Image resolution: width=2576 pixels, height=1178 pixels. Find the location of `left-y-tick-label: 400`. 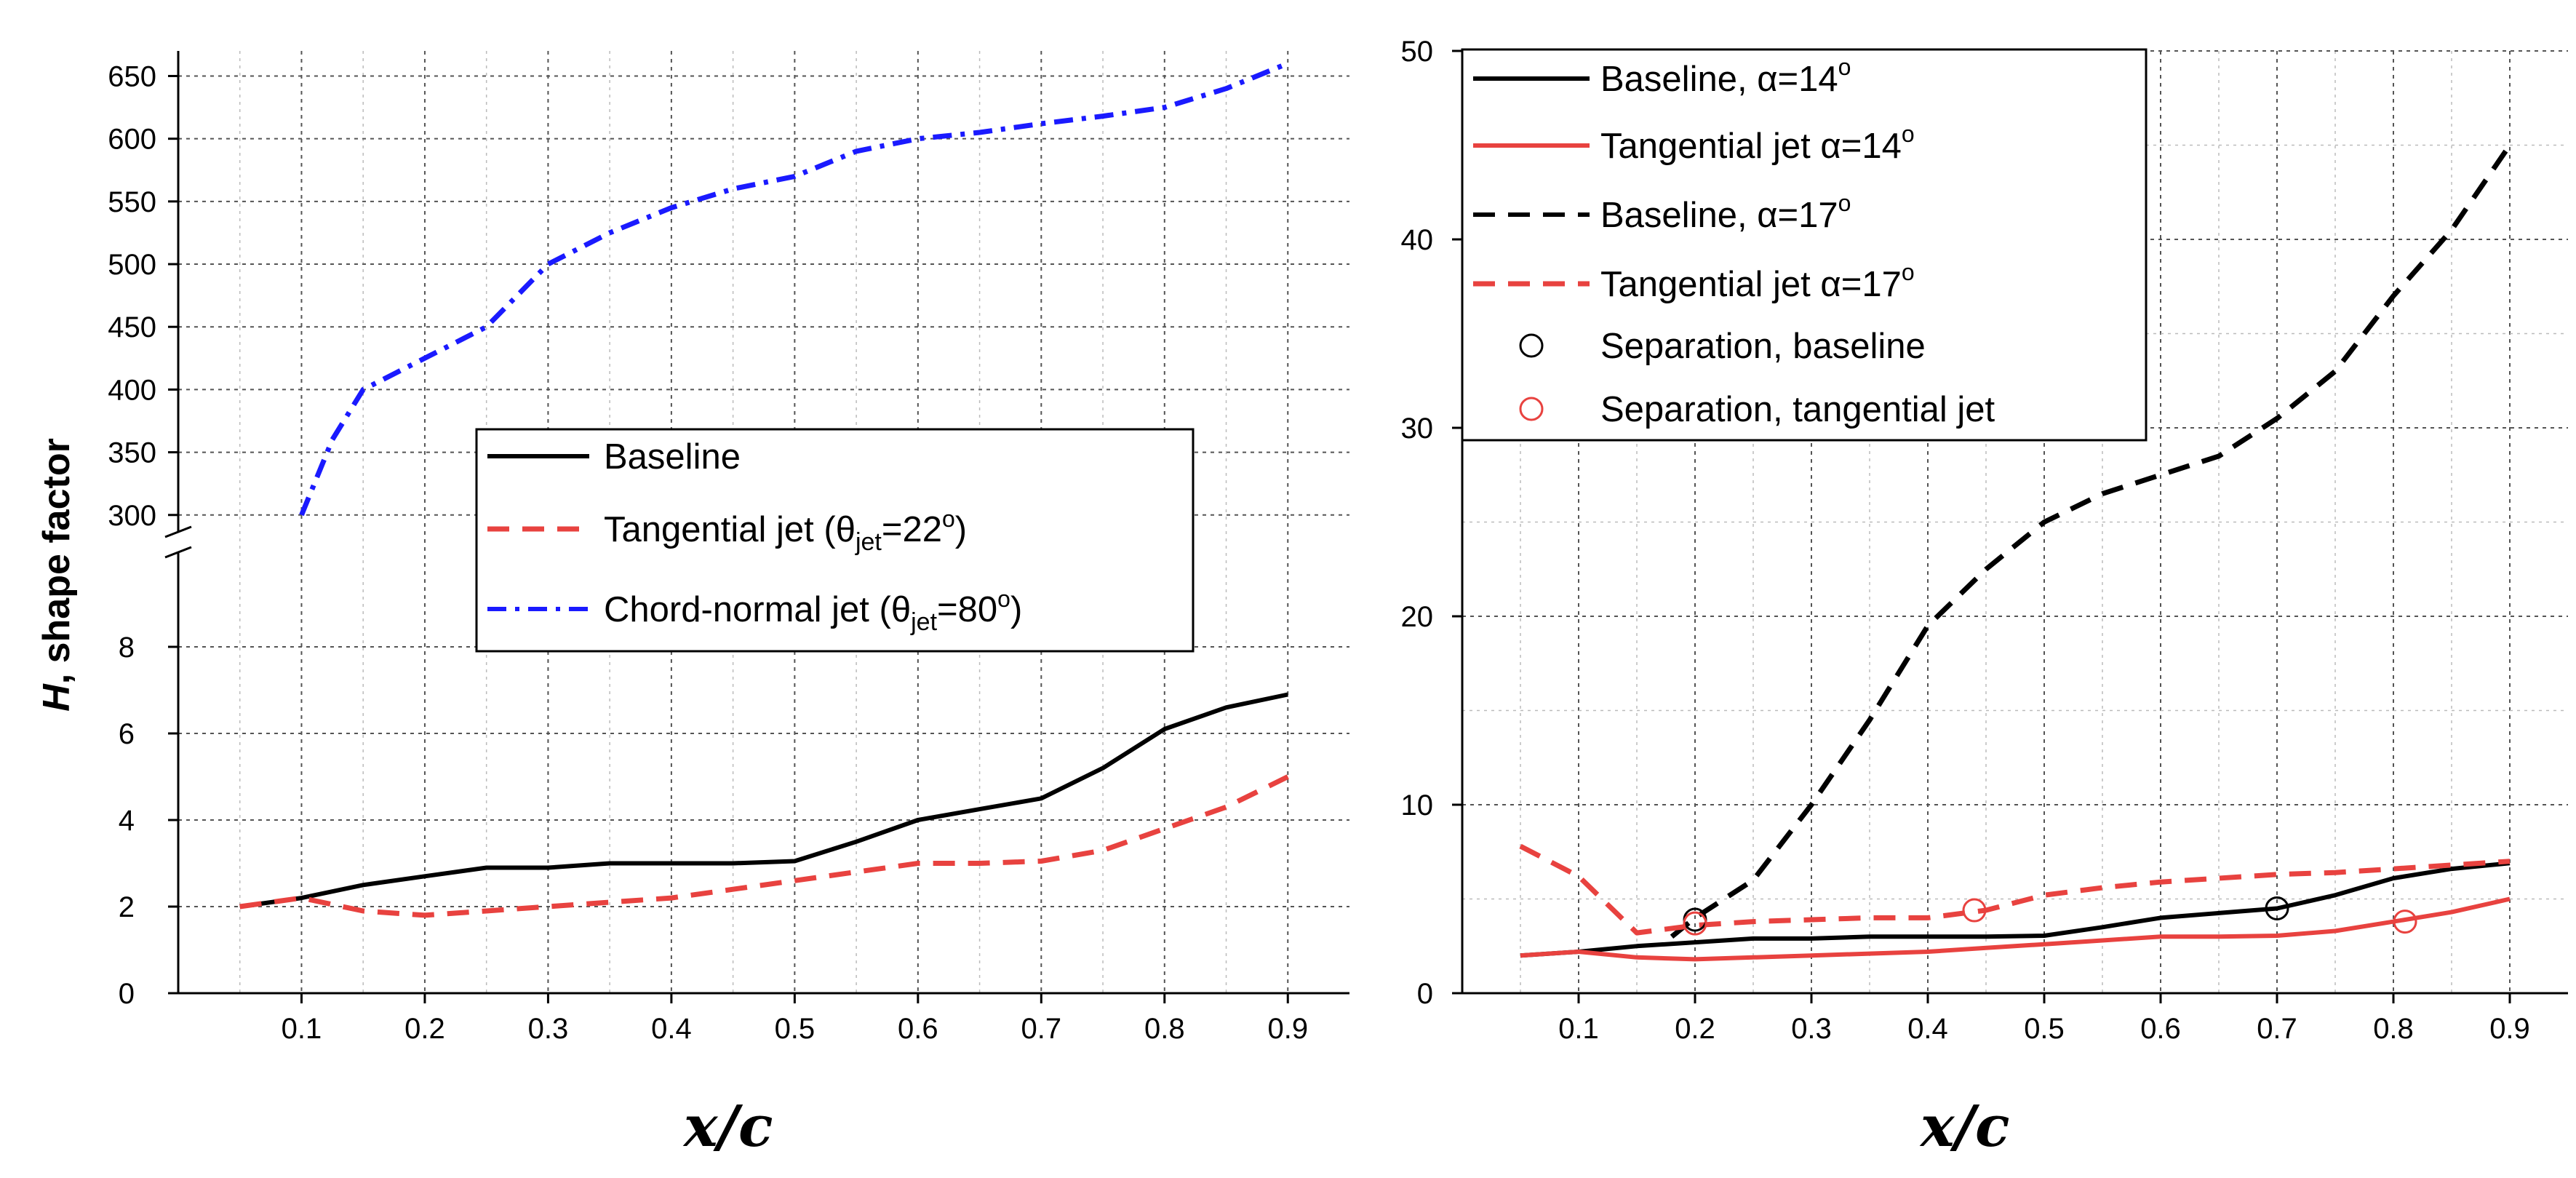

left-y-tick-label: 400 is located at coordinates (132, 390).